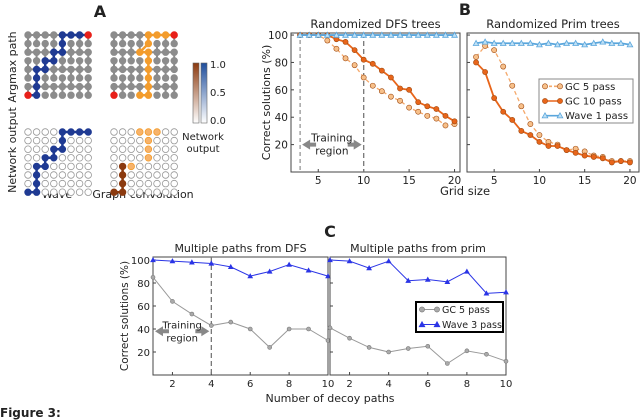 Image resolution: width=640 pixels, height=420 pixels. Describe the element at coordinates (539, 181) in the screenshot. I see `x-tick-label: 10` at that location.